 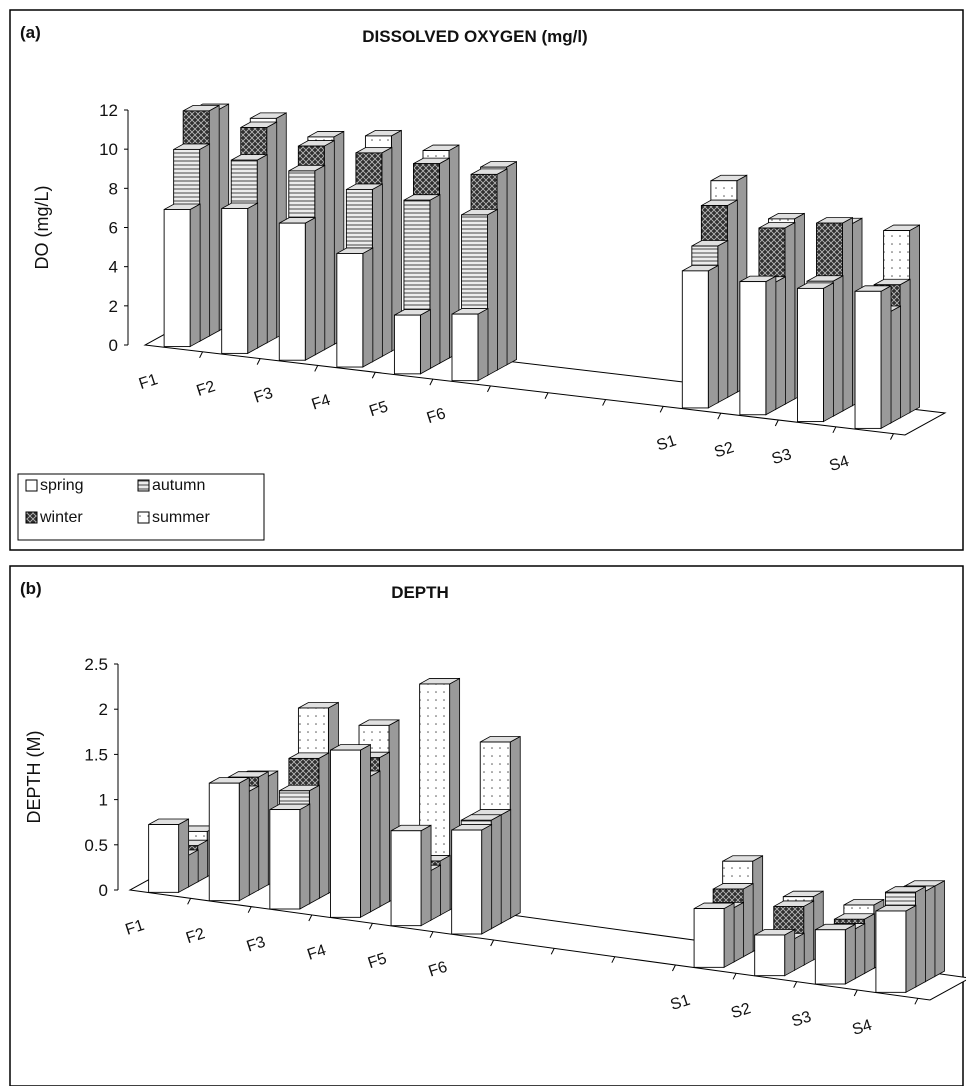 I want to click on legend-item-autumn: autumn, so click(x=171, y=485).